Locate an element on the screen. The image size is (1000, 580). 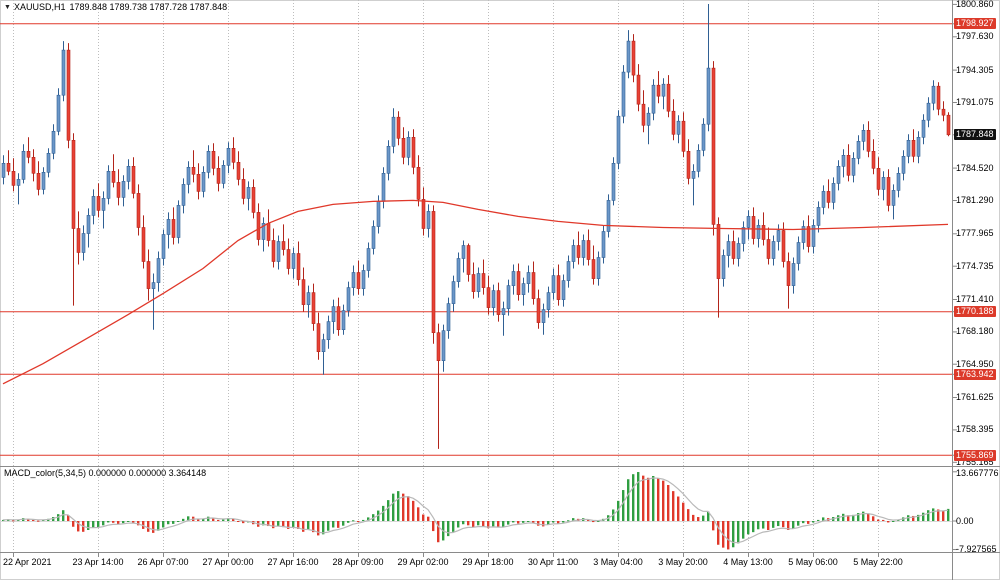
time-label: 28 Apr 09:00 is located at coordinates (358, 562).